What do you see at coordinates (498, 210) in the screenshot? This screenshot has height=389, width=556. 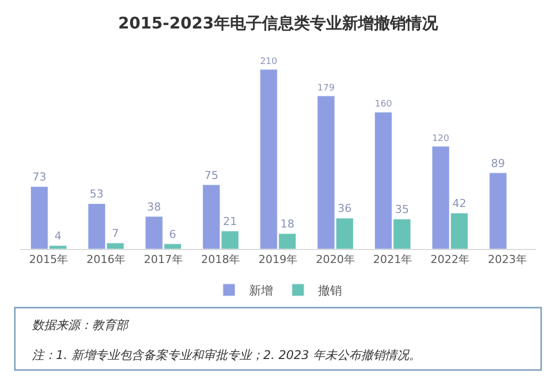 I see `bar` at bounding box center [498, 210].